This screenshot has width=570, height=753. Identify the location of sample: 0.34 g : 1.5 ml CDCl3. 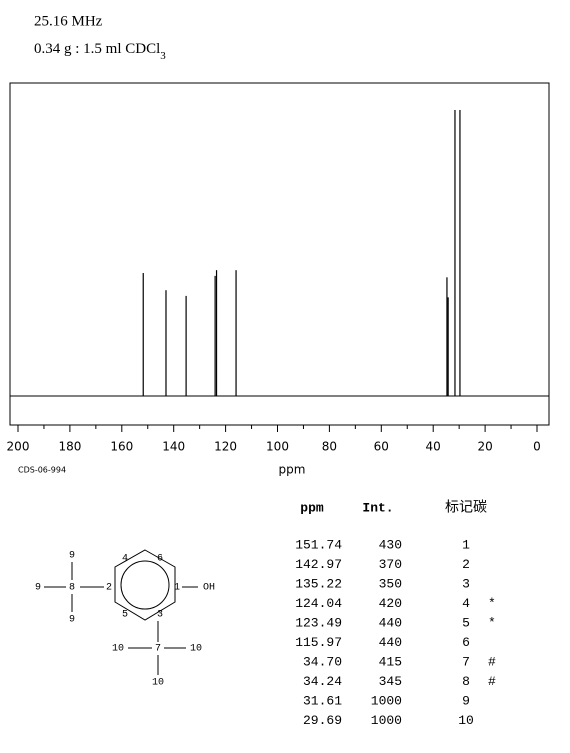
(100, 51).